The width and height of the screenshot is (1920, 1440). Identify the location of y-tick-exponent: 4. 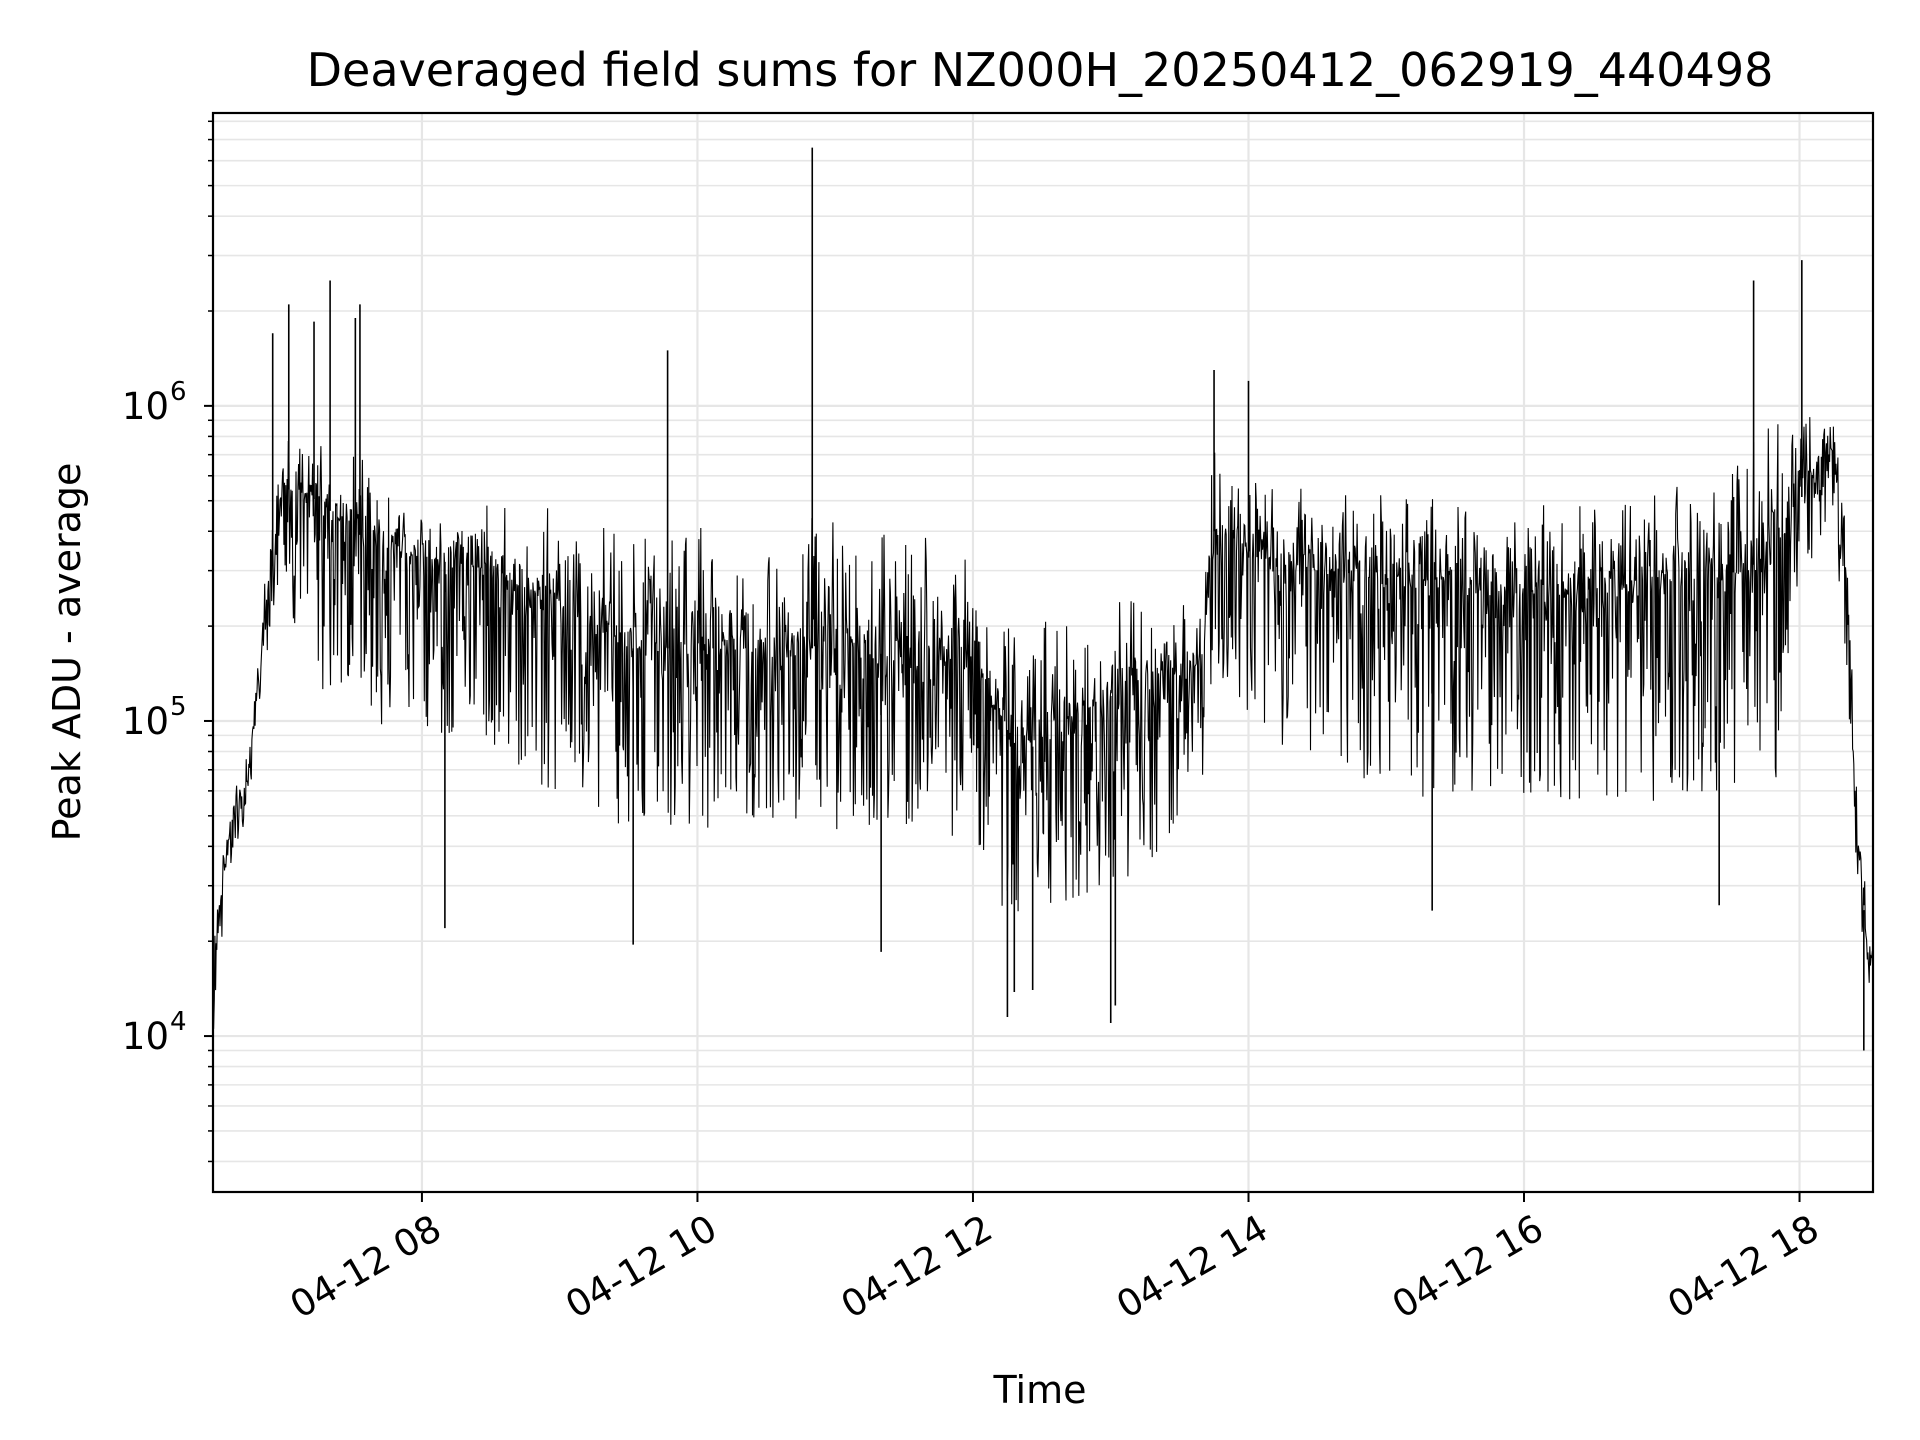
(178, 1022).